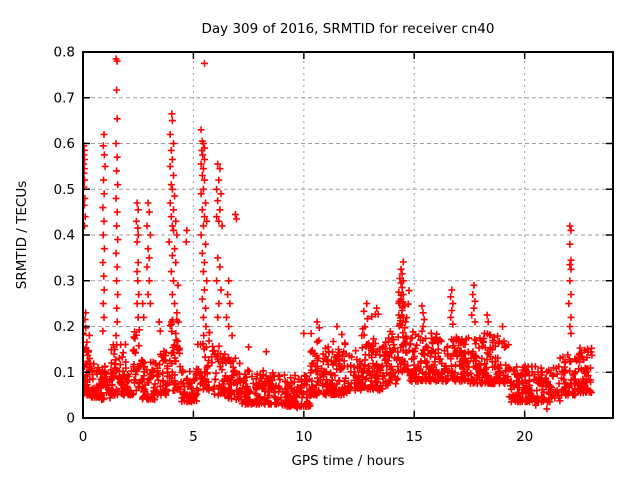 The image size is (640, 480). What do you see at coordinates (64, 53) in the screenshot?
I see `y-tick-label: 0.8` at bounding box center [64, 53].